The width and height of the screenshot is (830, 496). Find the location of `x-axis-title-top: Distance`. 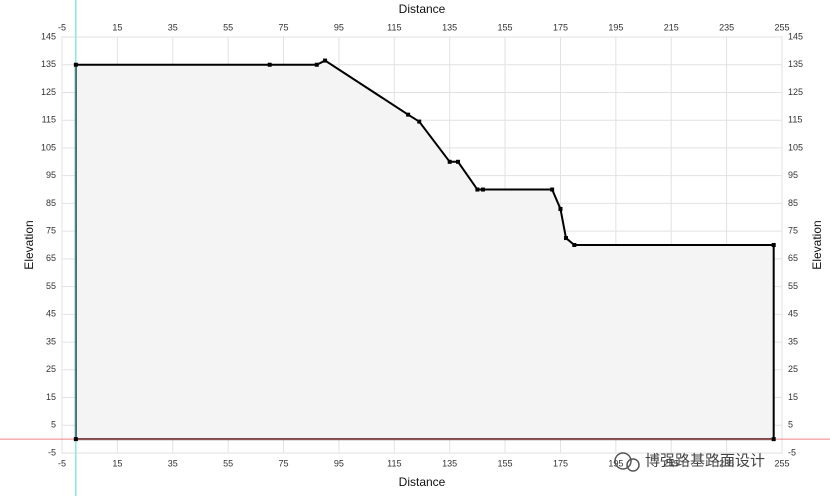

x-axis-title-top: Distance is located at coordinates (422, 9).